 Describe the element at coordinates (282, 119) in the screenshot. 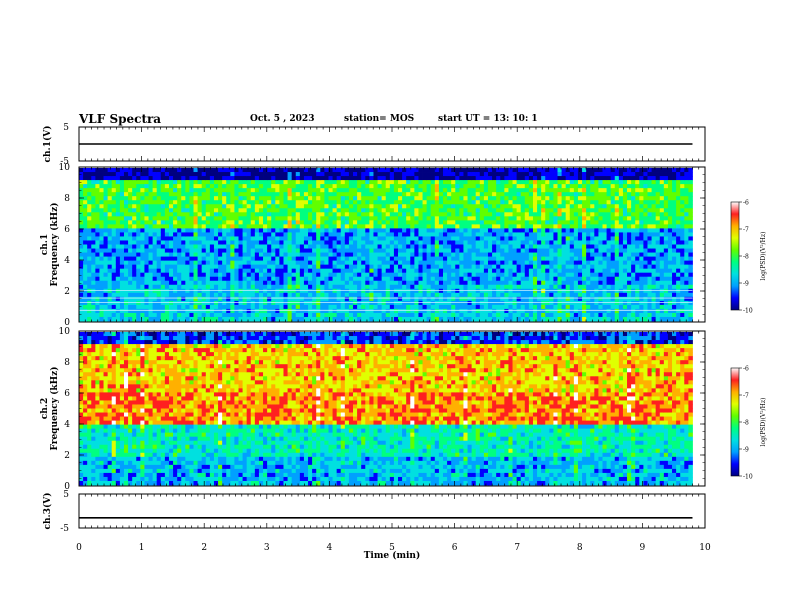

I see `date-label: Oct. 5 , 2023` at that location.